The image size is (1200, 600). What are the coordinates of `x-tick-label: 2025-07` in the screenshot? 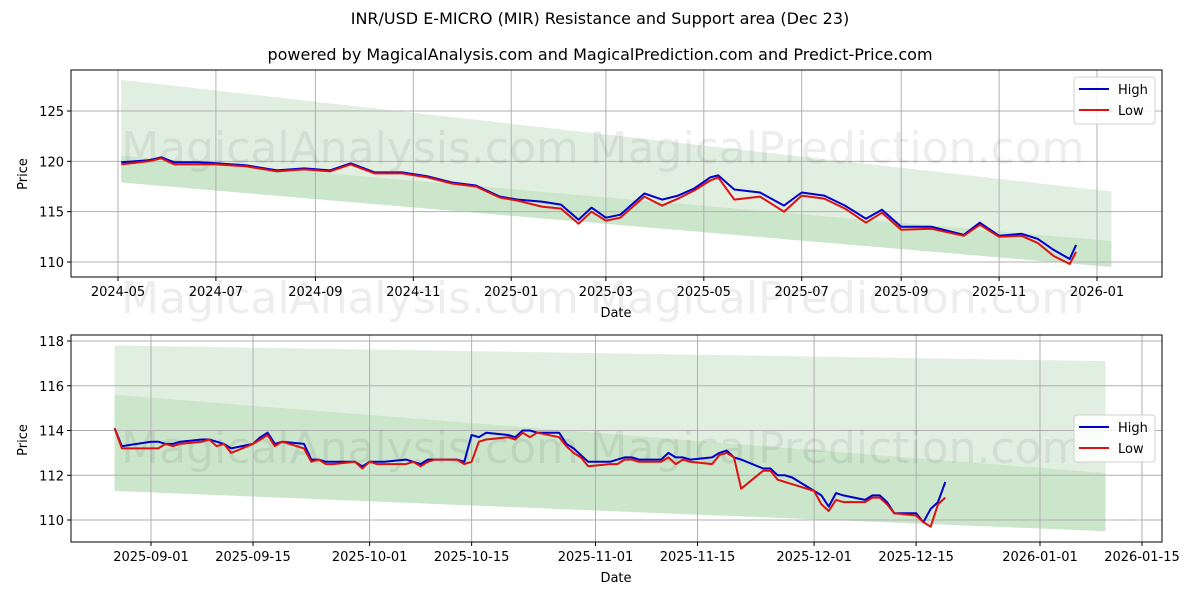 It's located at (802, 292).